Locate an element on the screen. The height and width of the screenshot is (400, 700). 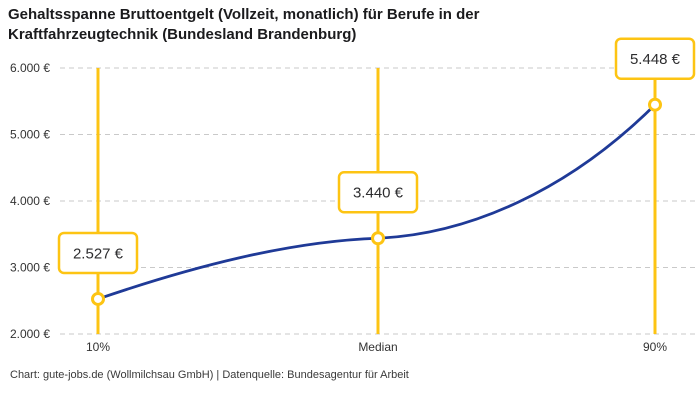
y-axis-tick-label: 4.000 € is located at coordinates (30, 201).